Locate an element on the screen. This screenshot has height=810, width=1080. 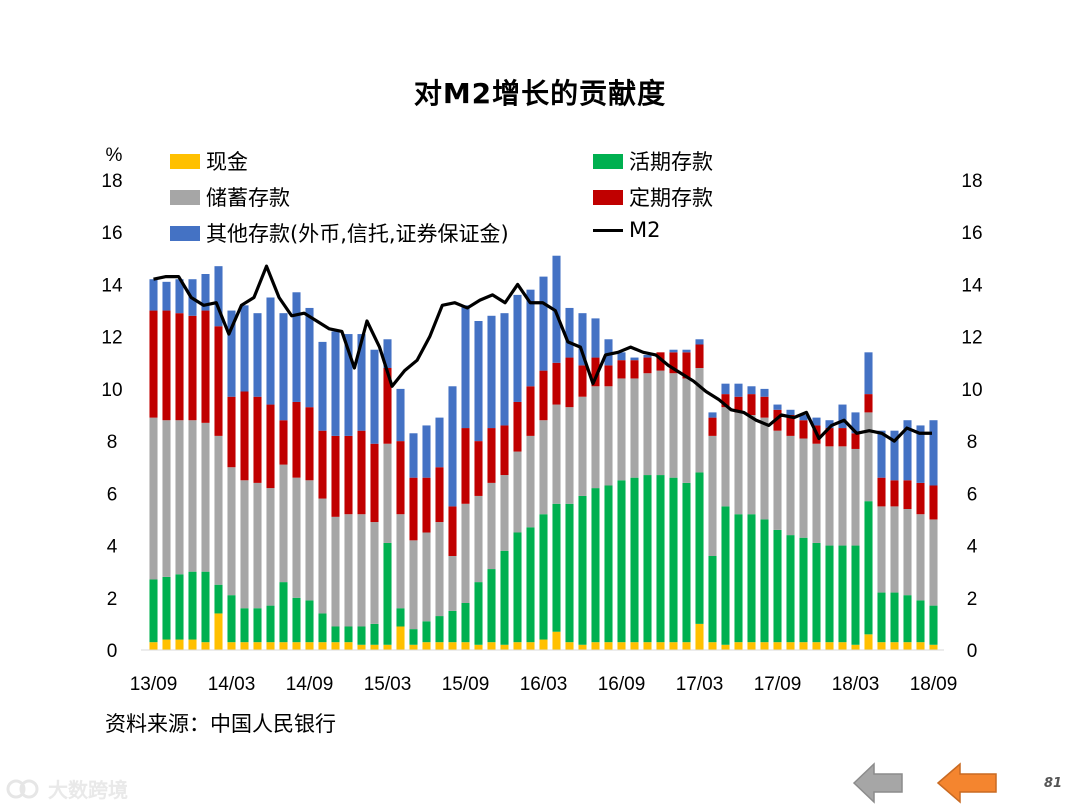
x-tick-14-09: 14/09 is located at coordinates (310, 684).